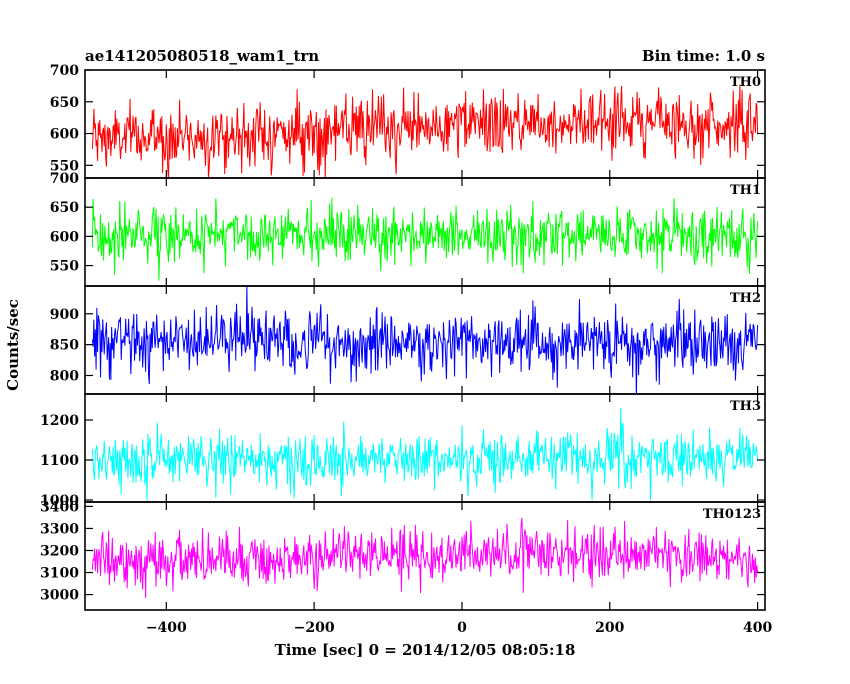 The width and height of the screenshot is (850, 684). What do you see at coordinates (425, 454) in the screenshot?
I see `series-line-th3` at bounding box center [425, 454].